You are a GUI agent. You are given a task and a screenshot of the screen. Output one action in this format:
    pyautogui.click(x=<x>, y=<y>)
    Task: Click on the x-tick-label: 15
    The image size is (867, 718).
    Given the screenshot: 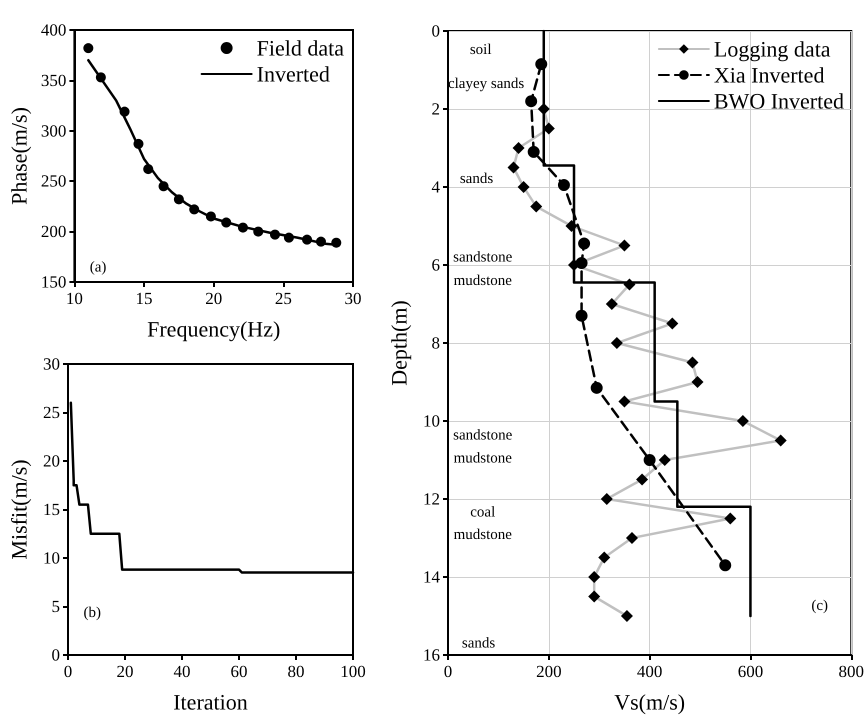 What is the action you would take?
    pyautogui.click(x=144, y=298)
    